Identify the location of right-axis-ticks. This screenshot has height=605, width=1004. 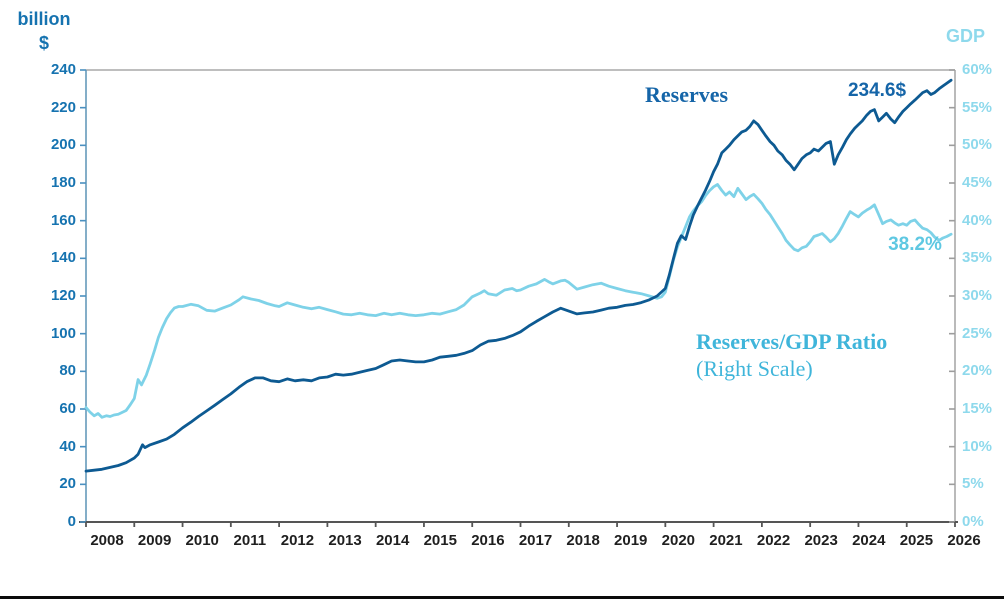
(952, 296).